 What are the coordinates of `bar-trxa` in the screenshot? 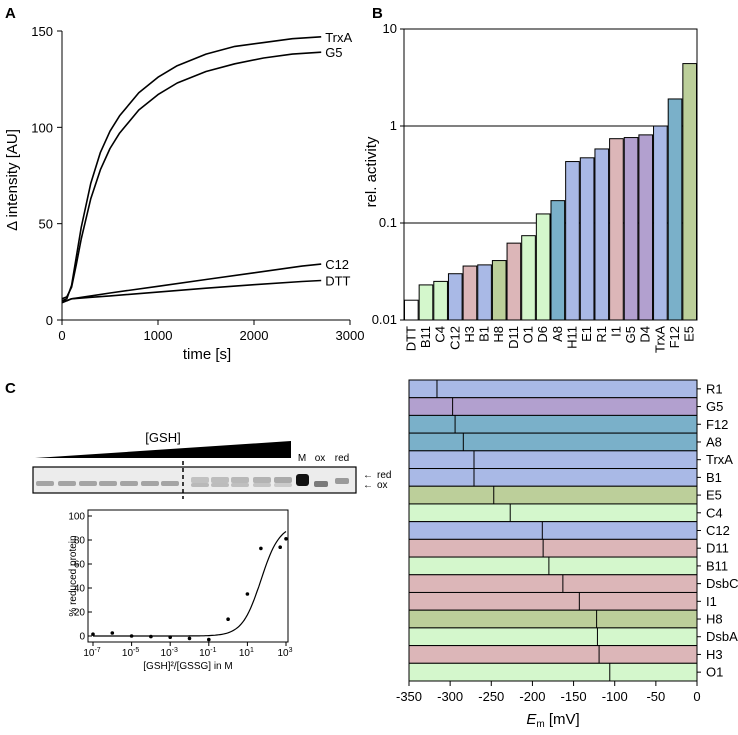 It's located at (660, 223).